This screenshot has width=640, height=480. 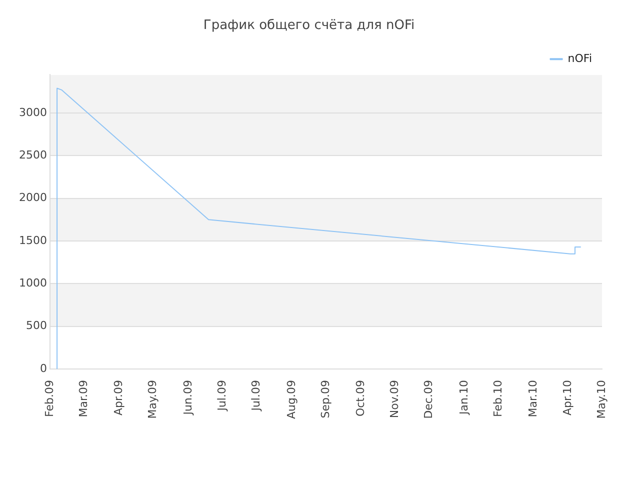 What do you see at coordinates (83, 399) in the screenshot?
I see `x-tick-label: Mar.09` at bounding box center [83, 399].